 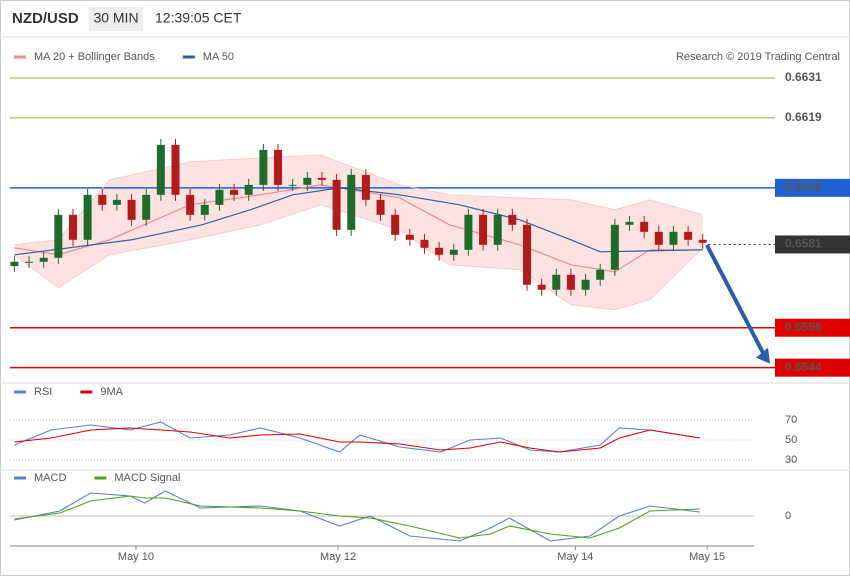 What do you see at coordinates (735, 299) in the screenshot?
I see `projection-arrow` at bounding box center [735, 299].